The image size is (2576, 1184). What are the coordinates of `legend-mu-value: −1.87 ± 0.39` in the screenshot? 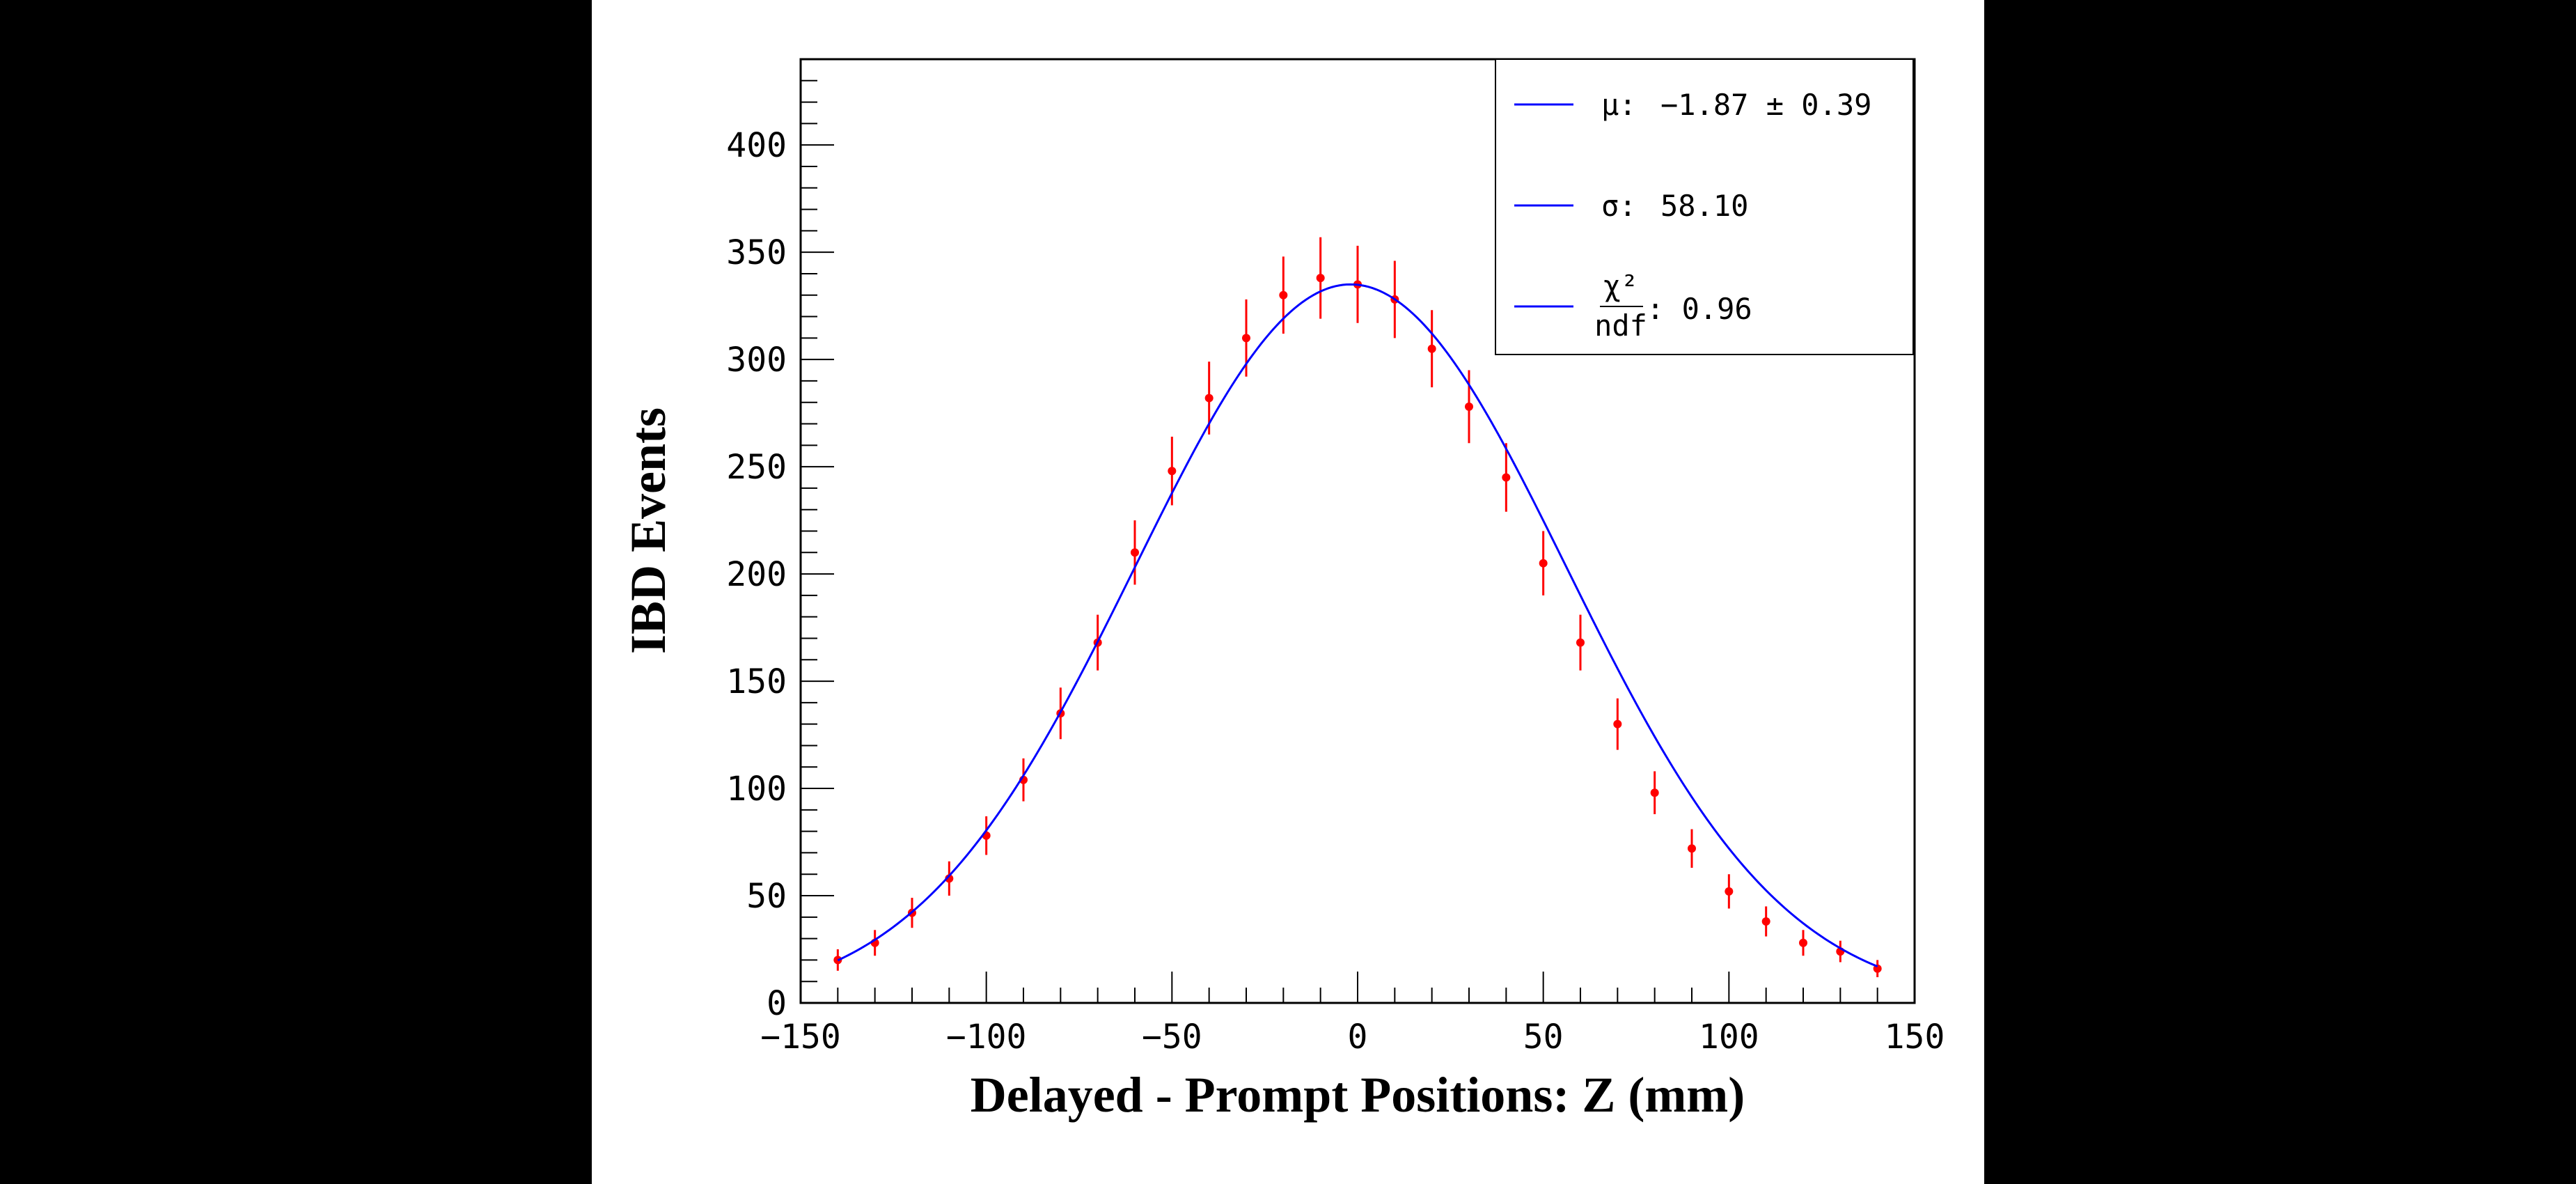 It's located at (1765, 105).